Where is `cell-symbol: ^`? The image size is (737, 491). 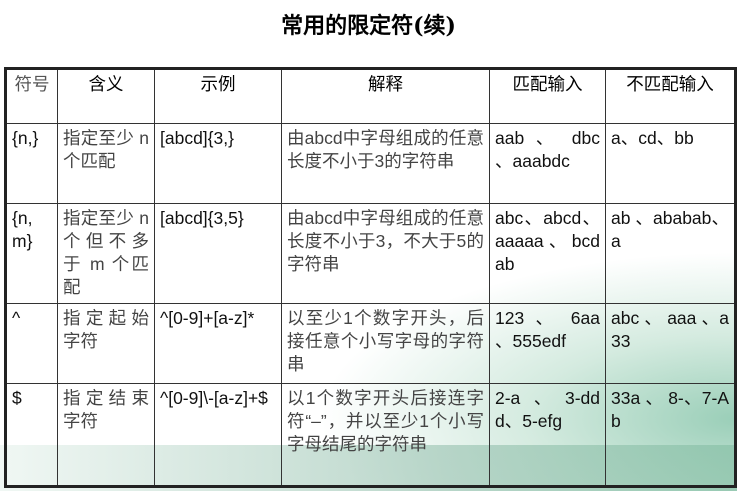
cell-symbol: ^ is located at coordinates (31, 343).